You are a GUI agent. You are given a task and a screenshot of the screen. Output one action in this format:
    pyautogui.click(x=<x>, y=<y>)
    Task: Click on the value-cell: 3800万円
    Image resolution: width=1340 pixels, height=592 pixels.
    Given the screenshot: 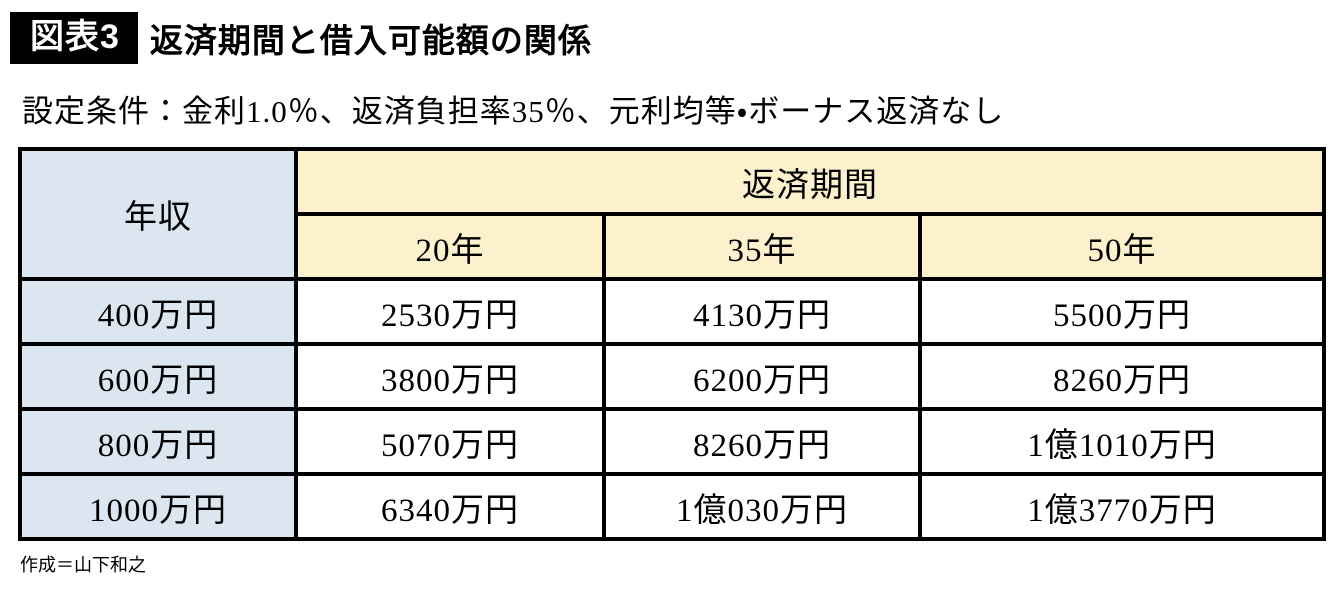 What is the action you would take?
    pyautogui.click(x=450, y=376)
    